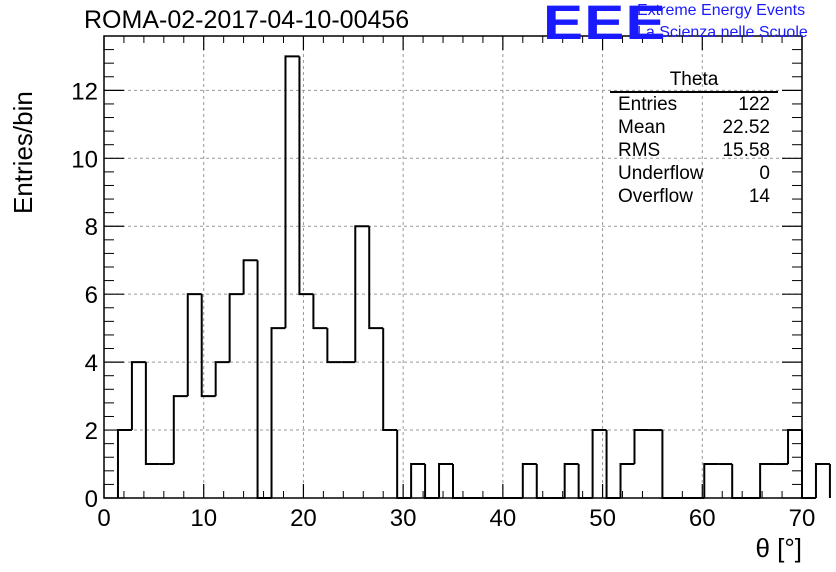  I want to click on stats-row: RMS 15.58, so click(694, 150).